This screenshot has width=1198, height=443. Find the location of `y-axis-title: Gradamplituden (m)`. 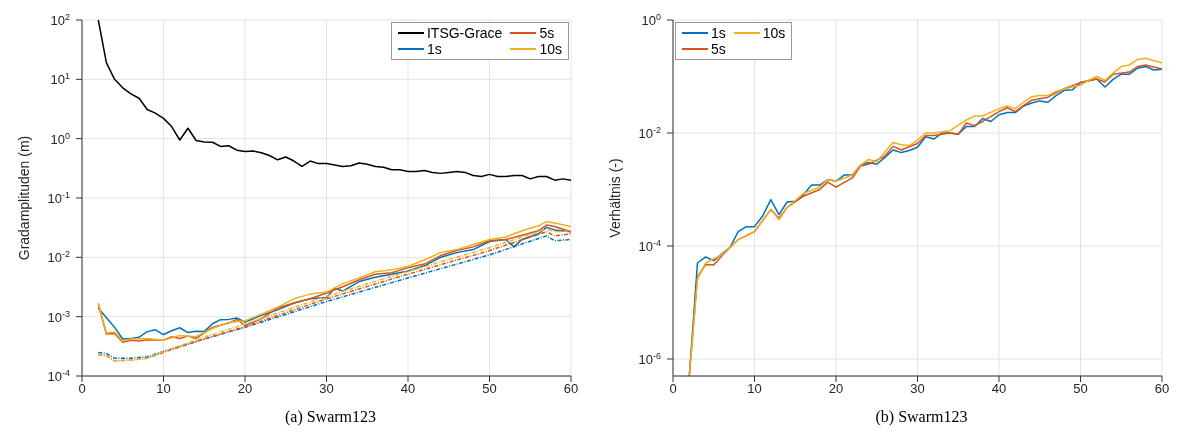

y-axis-title: Gradamplituden (m) is located at coordinates (23, 198).